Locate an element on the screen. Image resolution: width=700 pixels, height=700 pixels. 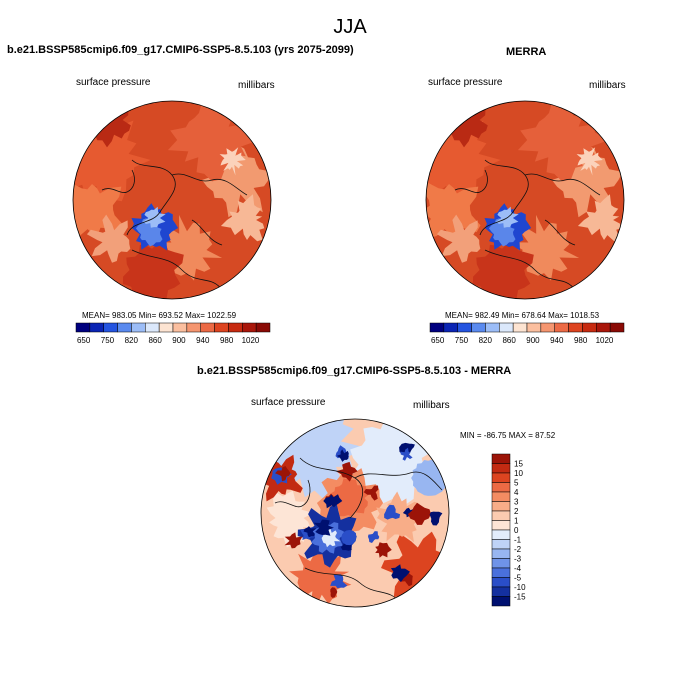
diff-colorbar-tick-label: -4 is located at coordinates (518, 568).